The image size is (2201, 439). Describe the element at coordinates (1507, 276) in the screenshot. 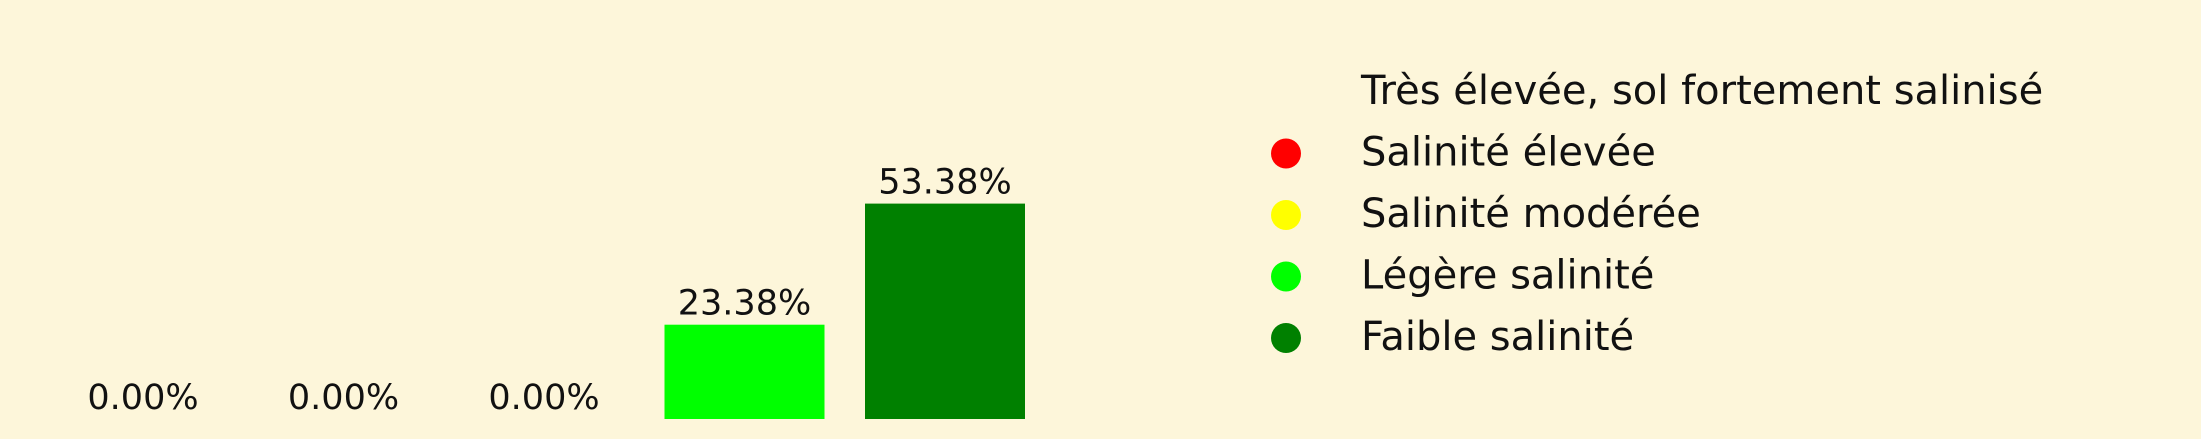

I see `legend-label-4: Légère salinité` at that location.